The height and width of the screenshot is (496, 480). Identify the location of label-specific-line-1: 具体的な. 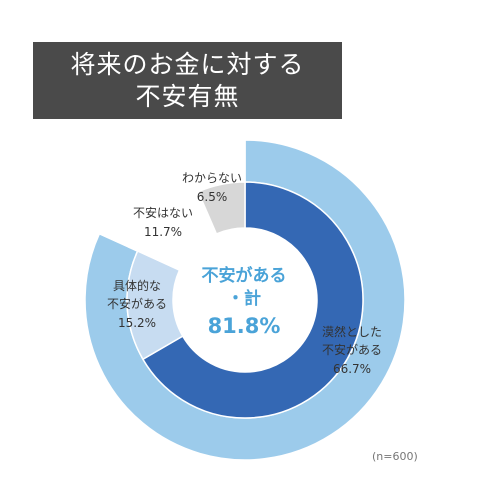
(137, 285).